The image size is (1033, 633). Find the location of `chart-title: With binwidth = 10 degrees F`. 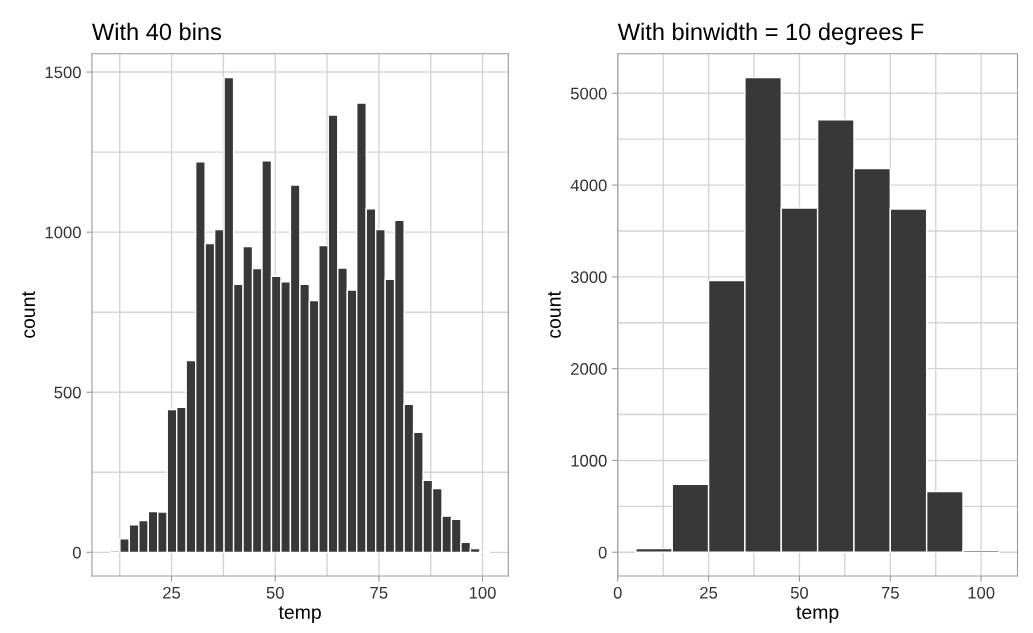

chart-title: With binwidth = 10 degrees F is located at coordinates (770, 33).